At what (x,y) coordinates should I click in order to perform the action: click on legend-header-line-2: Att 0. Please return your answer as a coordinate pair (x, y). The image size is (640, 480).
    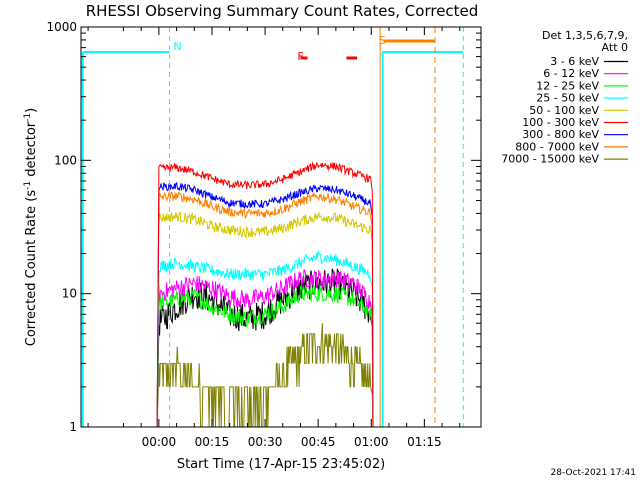
    Looking at the image, I should click on (615, 47).